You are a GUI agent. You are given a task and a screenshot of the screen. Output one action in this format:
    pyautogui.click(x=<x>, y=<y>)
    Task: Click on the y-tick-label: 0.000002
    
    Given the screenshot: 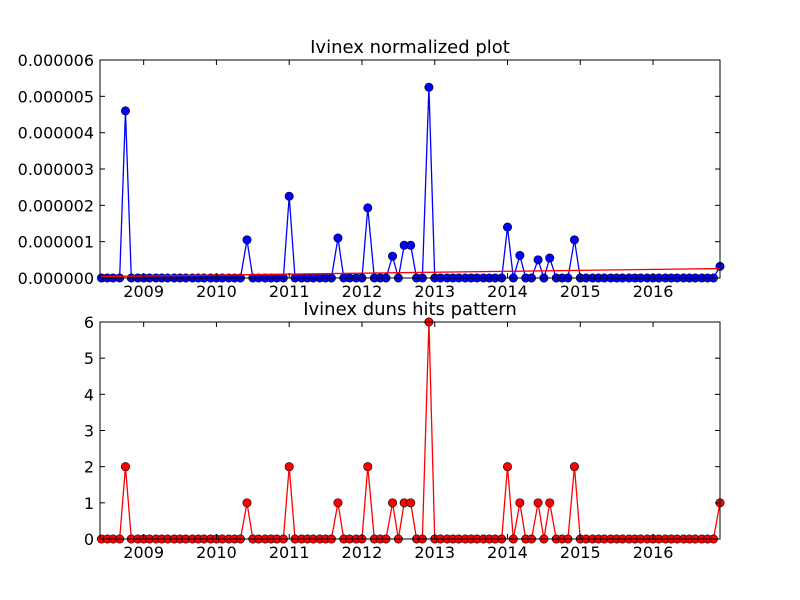 What is the action you would take?
    pyautogui.click(x=56, y=205)
    